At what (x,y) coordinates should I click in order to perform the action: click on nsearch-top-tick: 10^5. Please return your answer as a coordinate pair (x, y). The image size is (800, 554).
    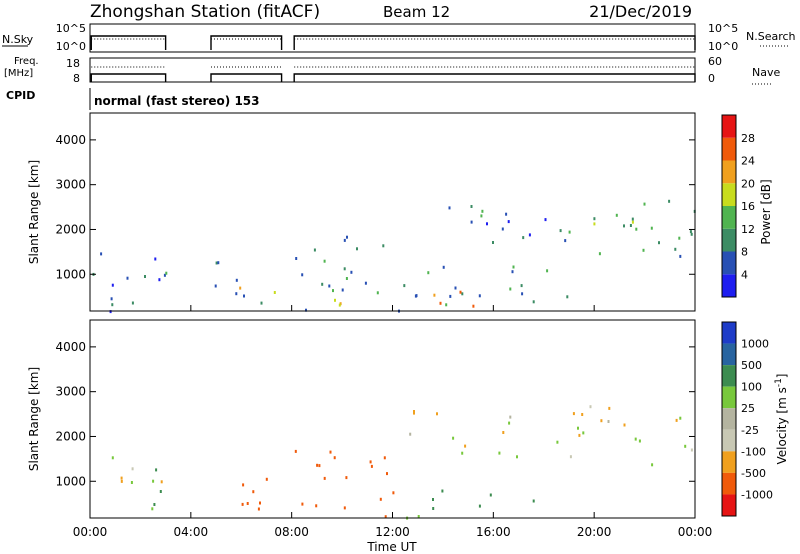
    Looking at the image, I should click on (723, 28).